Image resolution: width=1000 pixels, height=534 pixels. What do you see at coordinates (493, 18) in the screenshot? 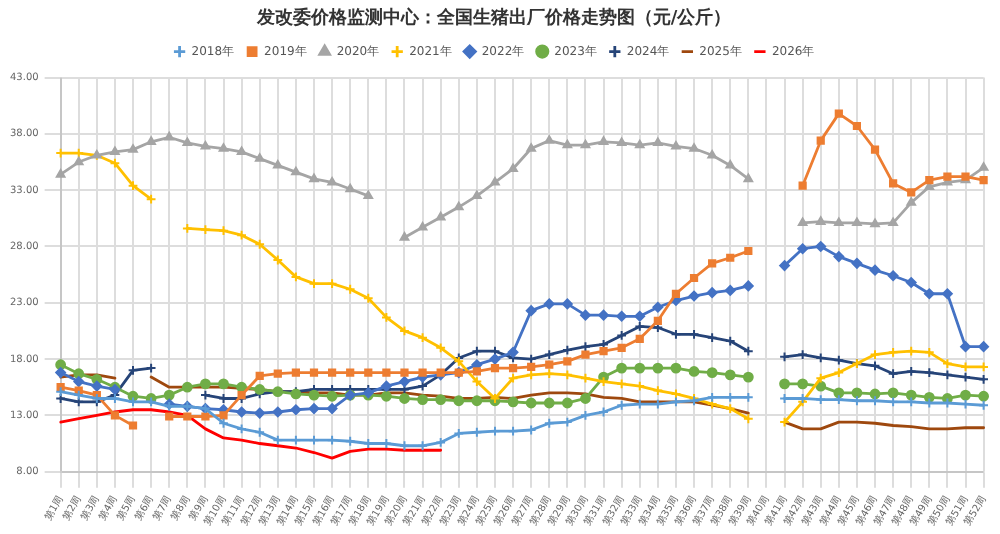
I see `chart-title: 发改委价格监测中心：全国生猪出厂价格走势图（元/公斤）` at bounding box center [493, 18].